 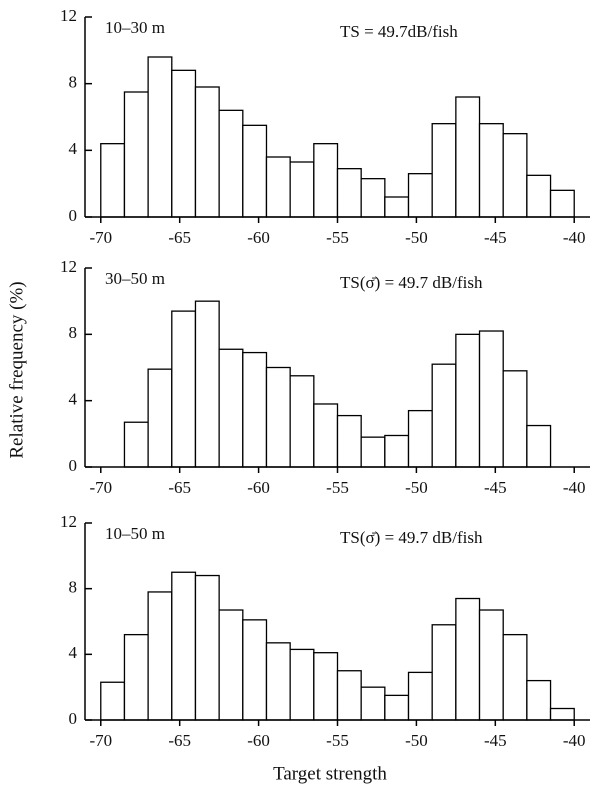 What do you see at coordinates (330, 773) in the screenshot?
I see `x-axis-label: Target strength` at bounding box center [330, 773].